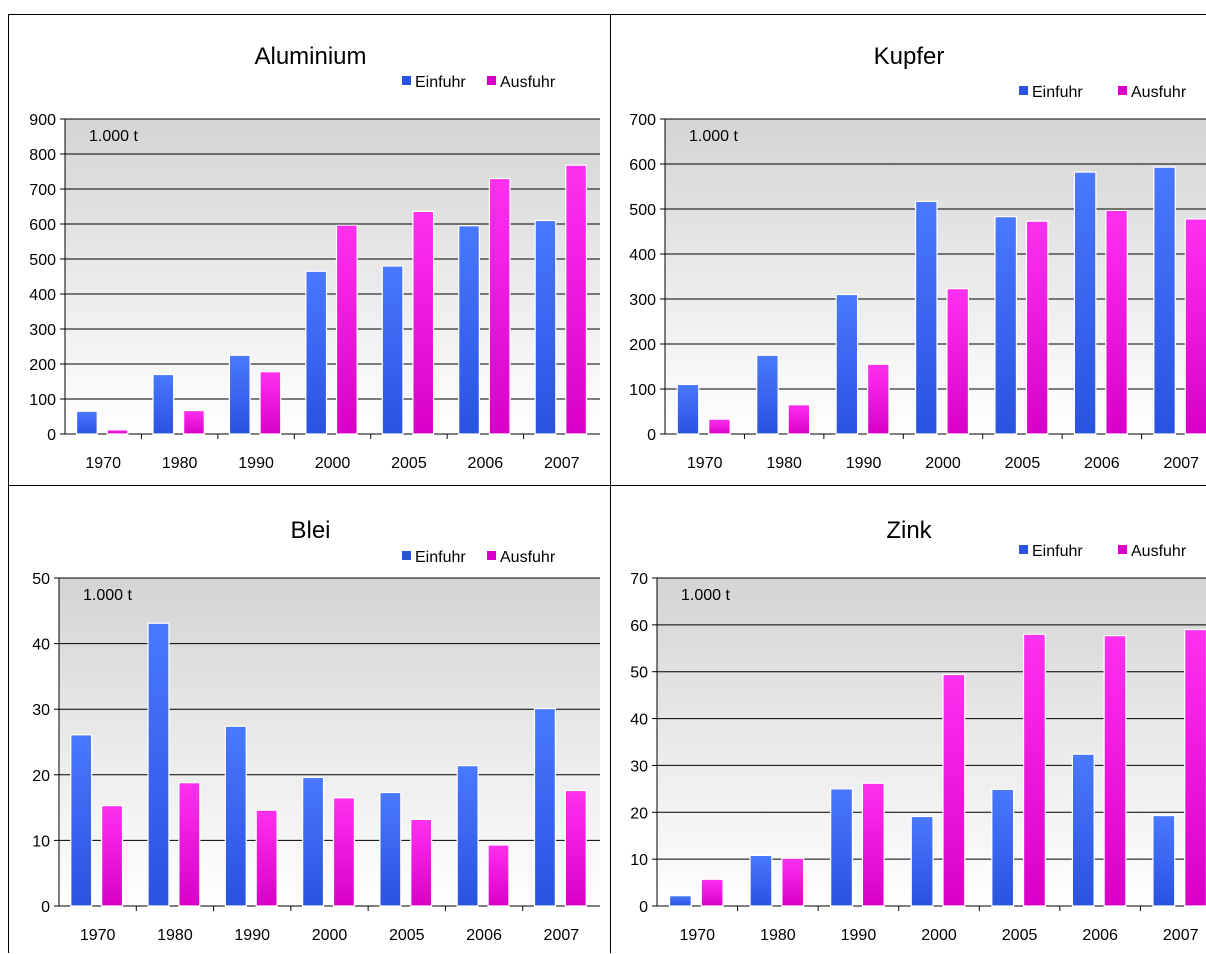  What do you see at coordinates (310, 56) in the screenshot?
I see `chart-title: Aluminium` at bounding box center [310, 56].